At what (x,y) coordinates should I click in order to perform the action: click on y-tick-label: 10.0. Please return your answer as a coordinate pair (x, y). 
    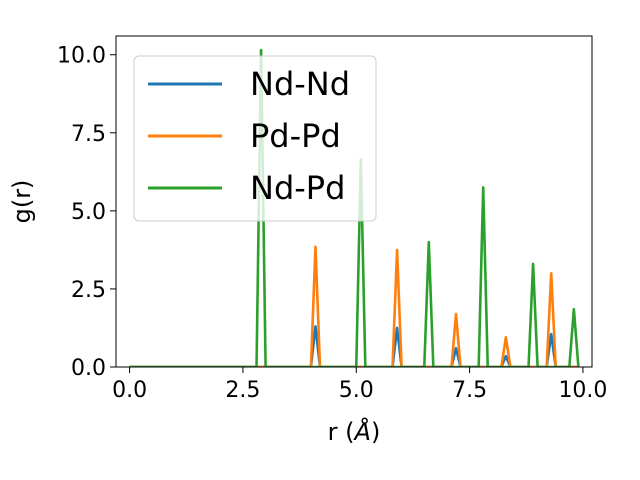
    Looking at the image, I should click on (81, 56).